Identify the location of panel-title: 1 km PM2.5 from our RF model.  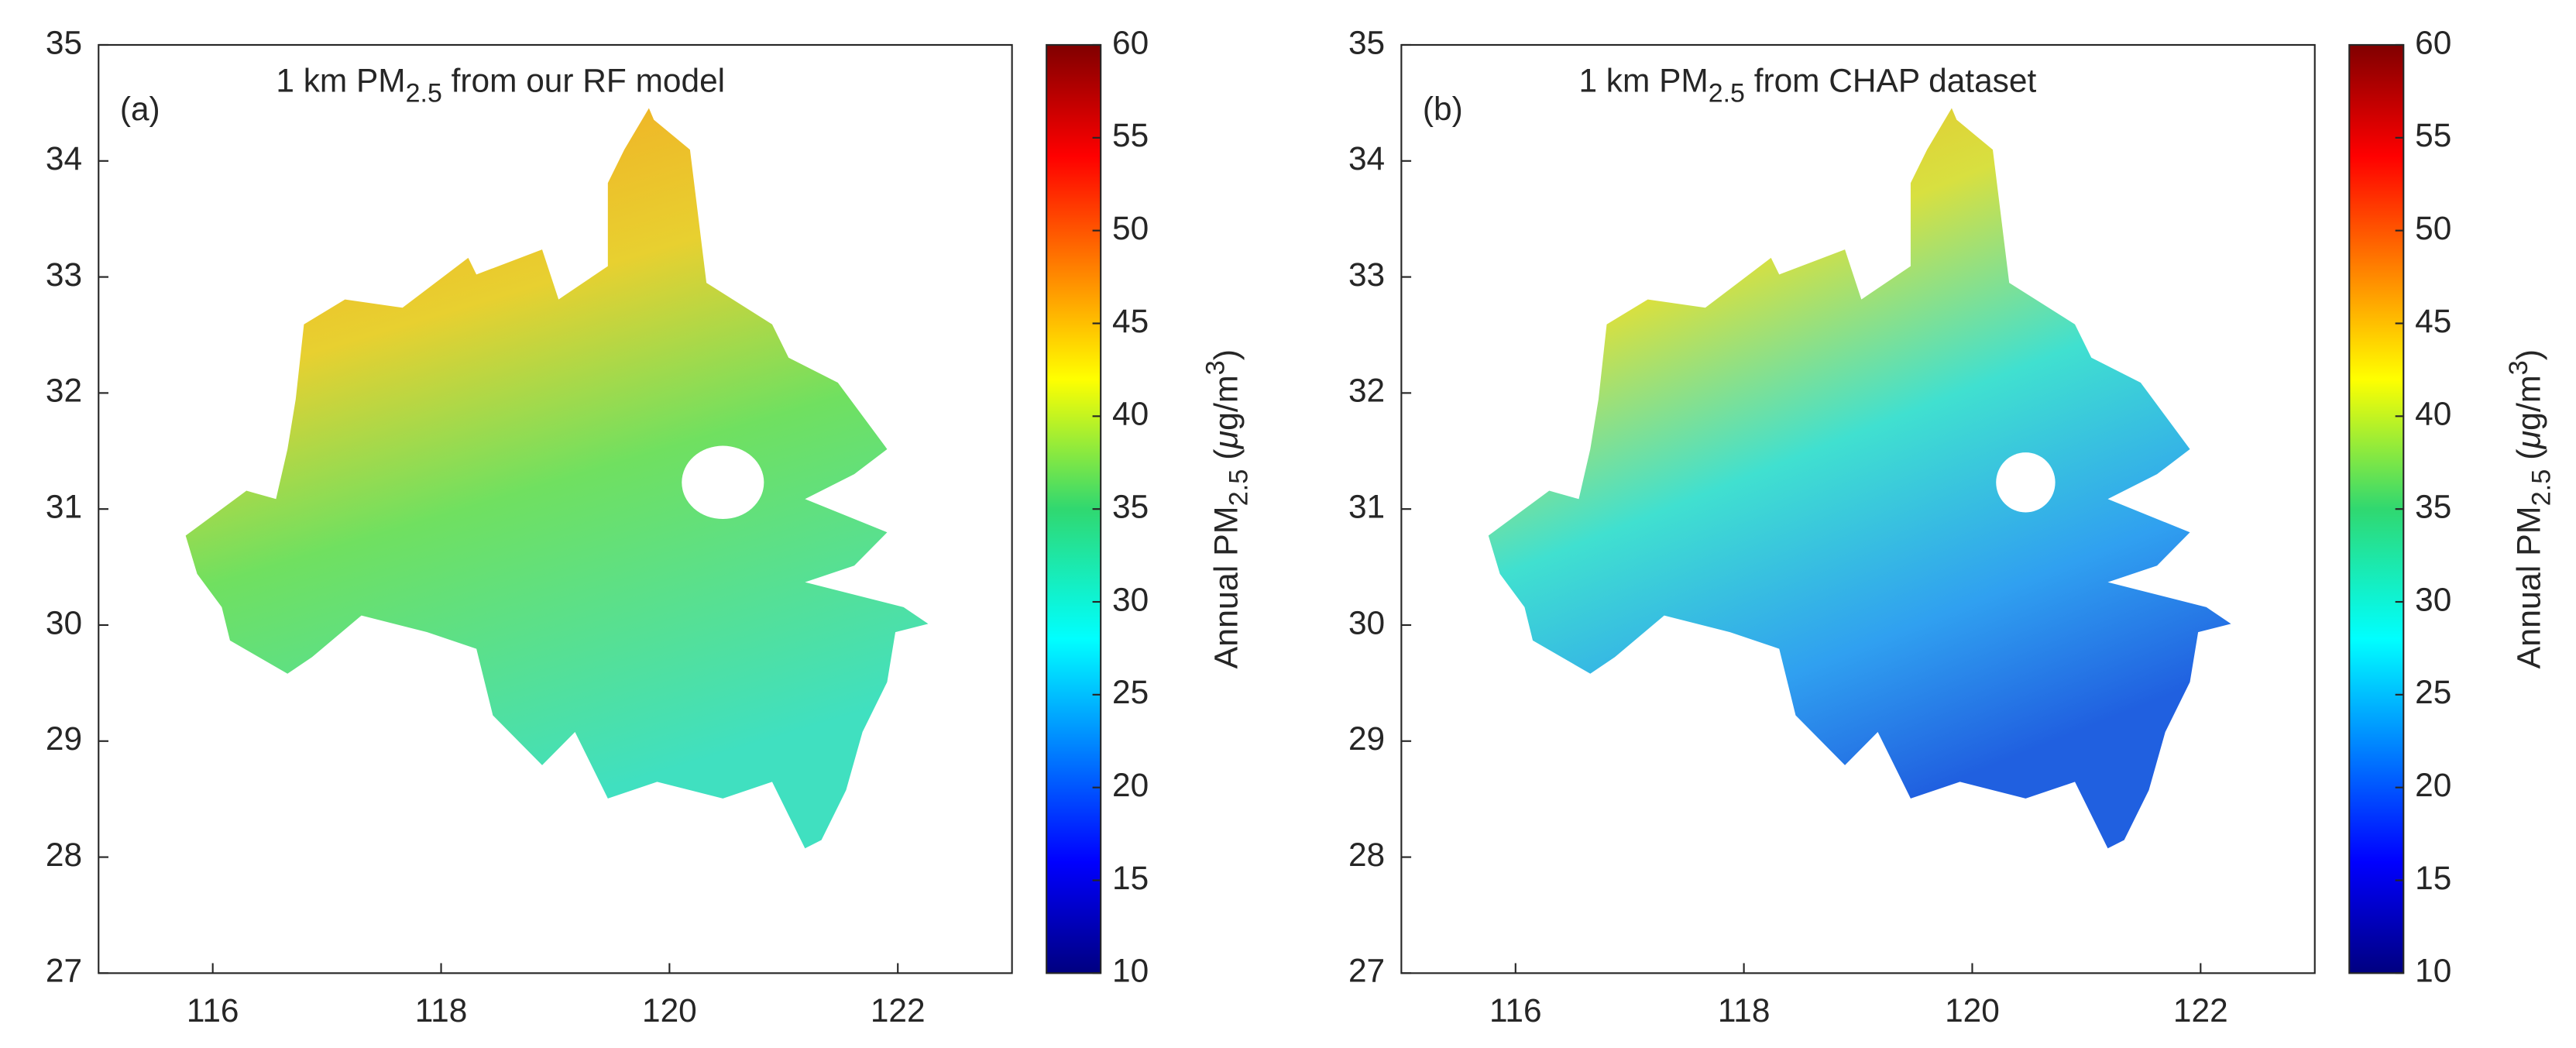
(500, 85).